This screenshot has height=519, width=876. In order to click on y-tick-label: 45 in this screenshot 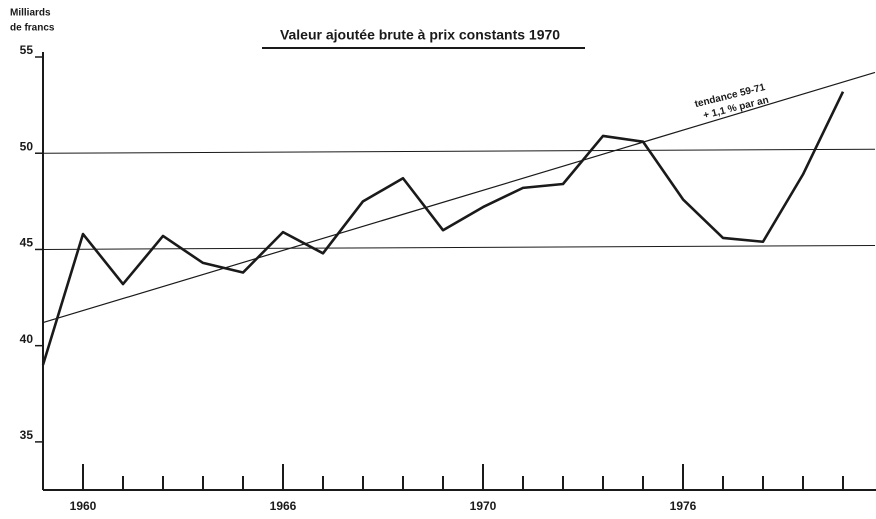, I will do `click(27, 243)`.